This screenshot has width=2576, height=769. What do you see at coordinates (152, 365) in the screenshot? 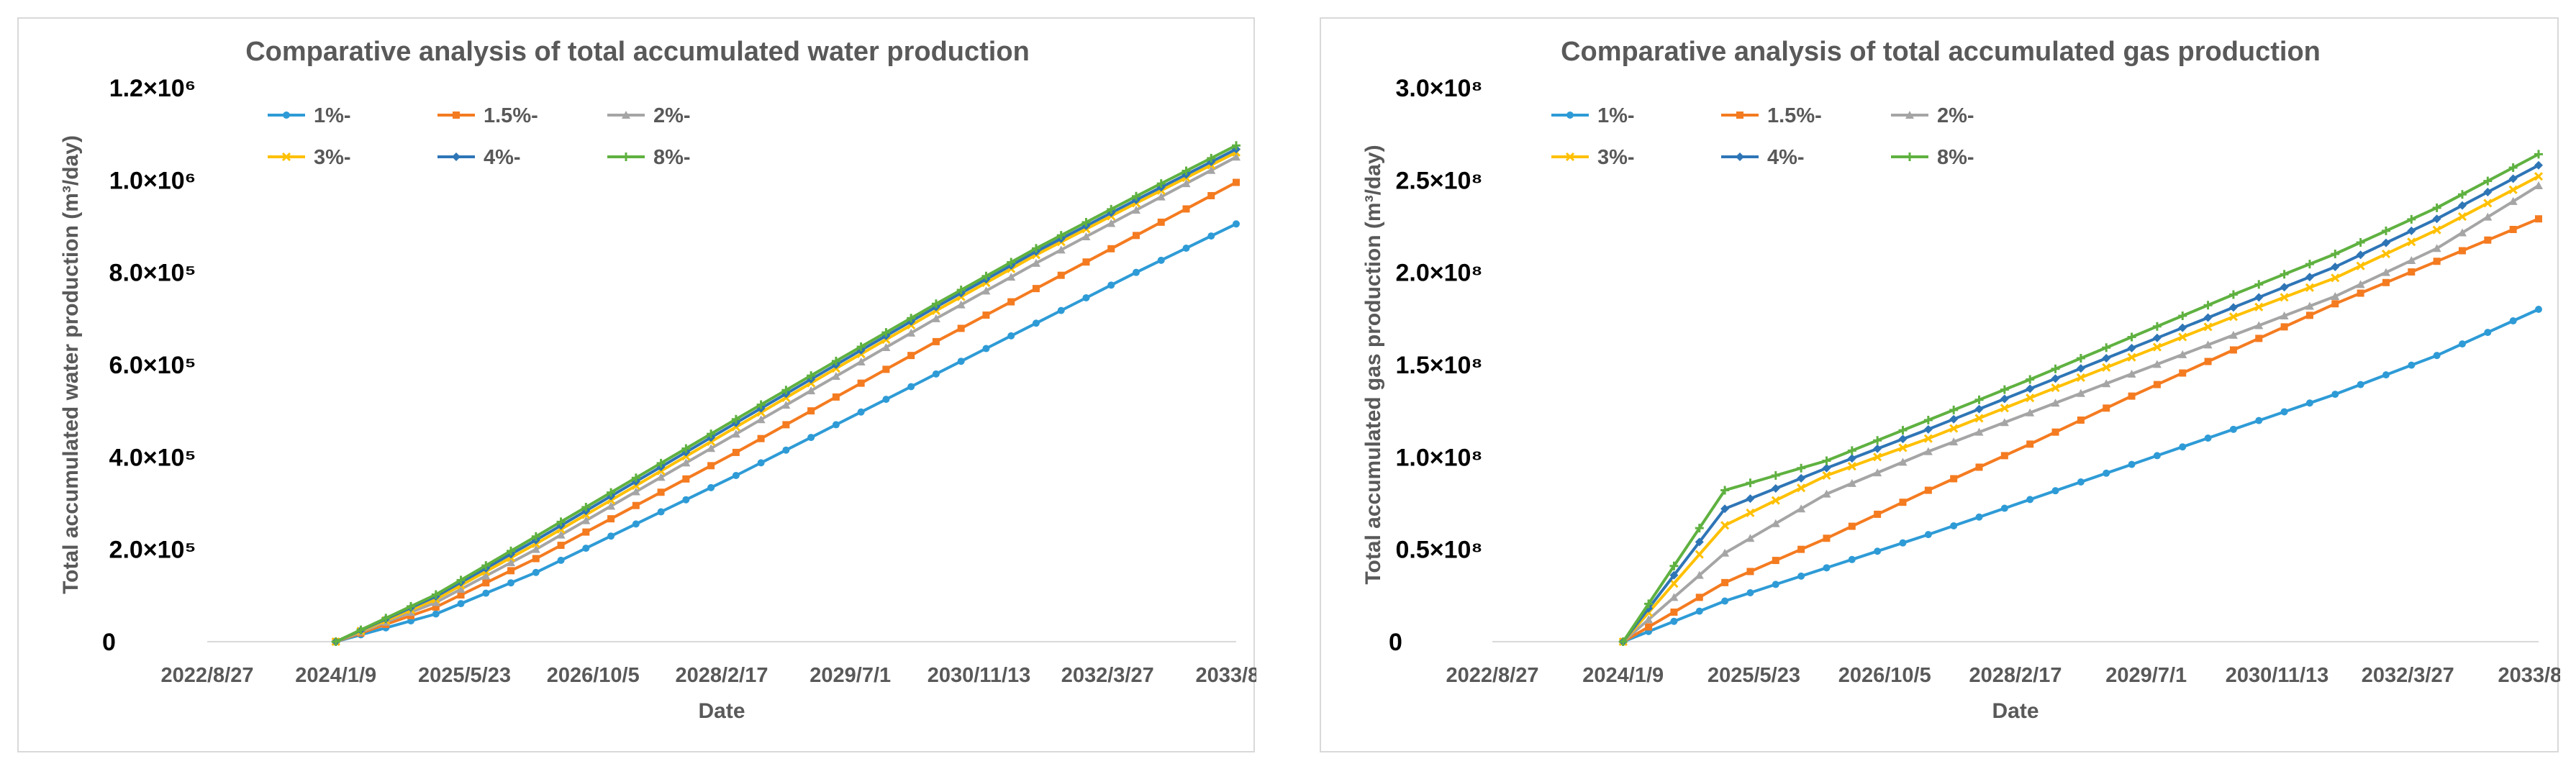
I see `y-tick-label: 6.0×10⁵` at bounding box center [152, 365].